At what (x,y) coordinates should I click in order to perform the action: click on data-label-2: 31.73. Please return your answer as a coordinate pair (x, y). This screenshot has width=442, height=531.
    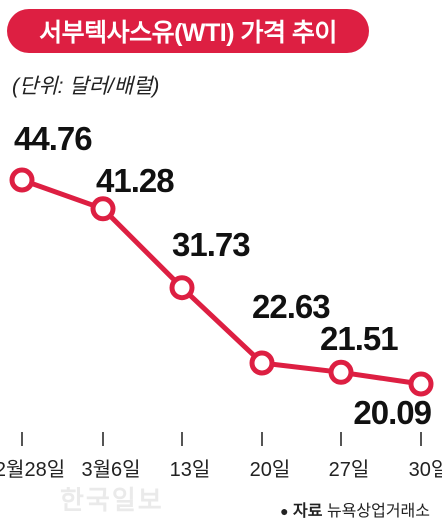
    Looking at the image, I should click on (211, 244).